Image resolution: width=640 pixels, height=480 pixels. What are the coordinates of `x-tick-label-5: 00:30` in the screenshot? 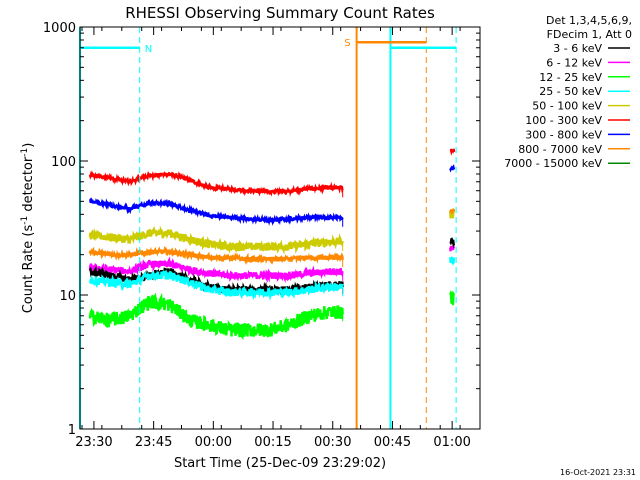 It's located at (332, 442).